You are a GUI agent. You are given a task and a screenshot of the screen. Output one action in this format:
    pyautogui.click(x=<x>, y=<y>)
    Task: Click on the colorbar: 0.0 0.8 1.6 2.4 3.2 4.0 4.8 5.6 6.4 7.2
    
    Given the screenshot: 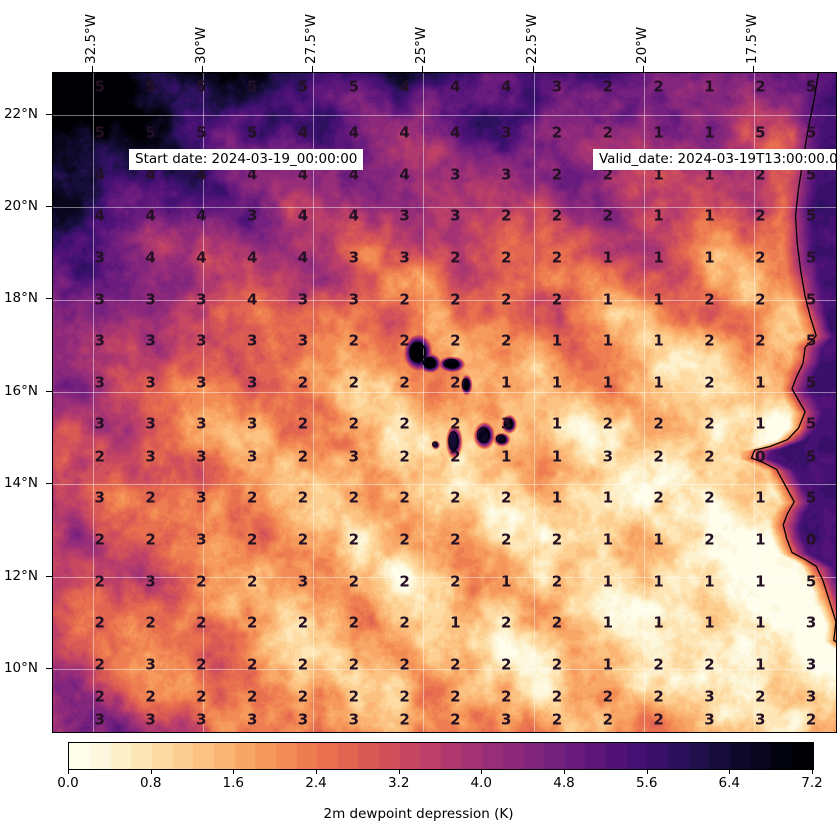 What is the action you would take?
    pyautogui.click(x=440, y=766)
    